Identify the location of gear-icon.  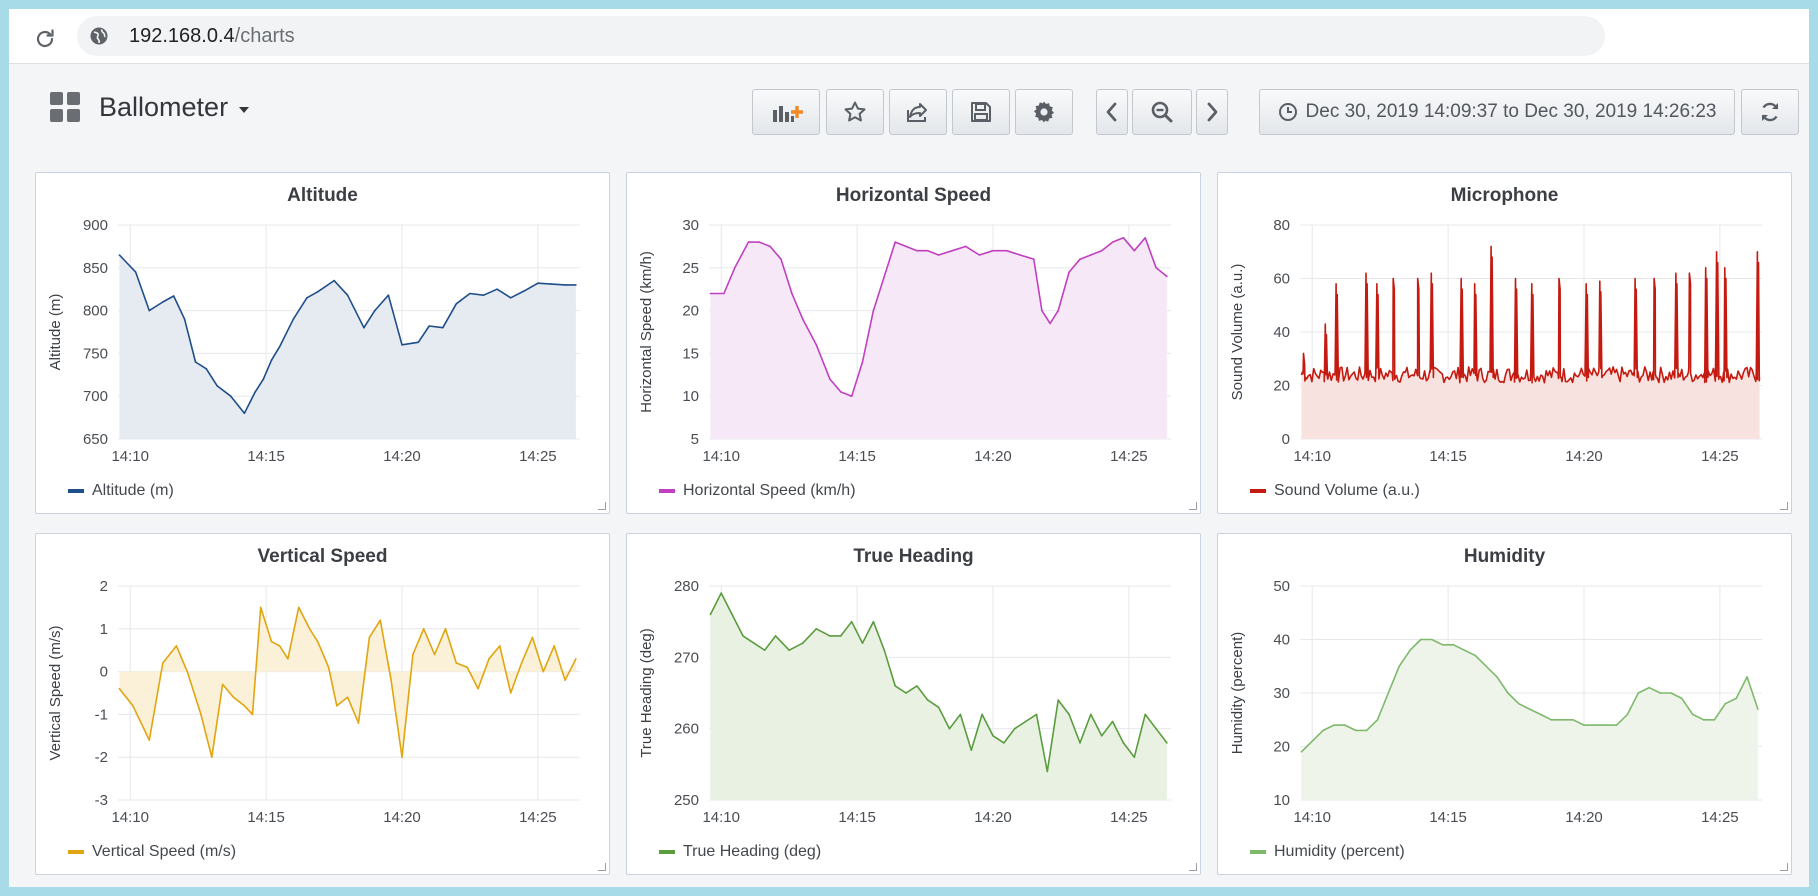
(1044, 112).